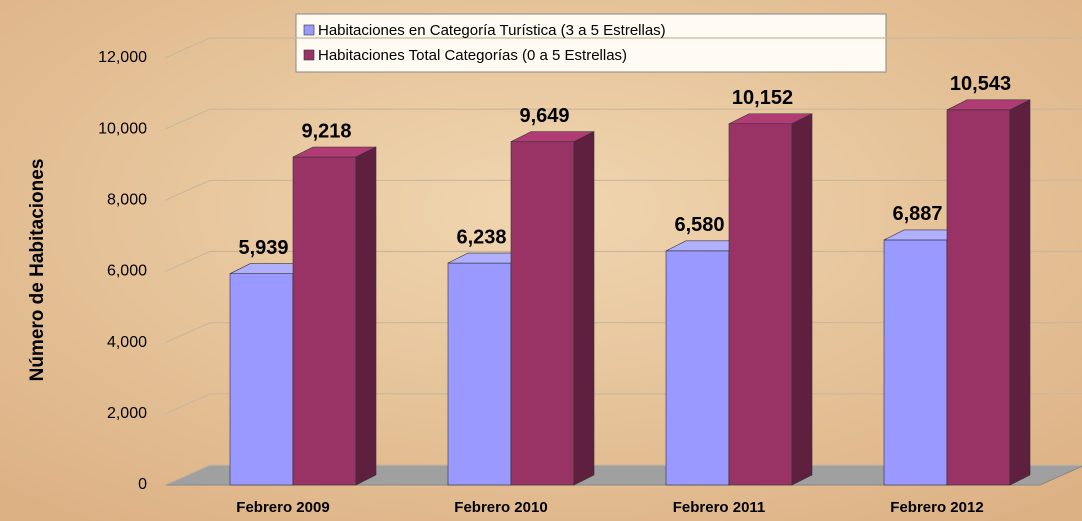 The image size is (1082, 521). I want to click on y-tick-label: 8,000, so click(127, 200).